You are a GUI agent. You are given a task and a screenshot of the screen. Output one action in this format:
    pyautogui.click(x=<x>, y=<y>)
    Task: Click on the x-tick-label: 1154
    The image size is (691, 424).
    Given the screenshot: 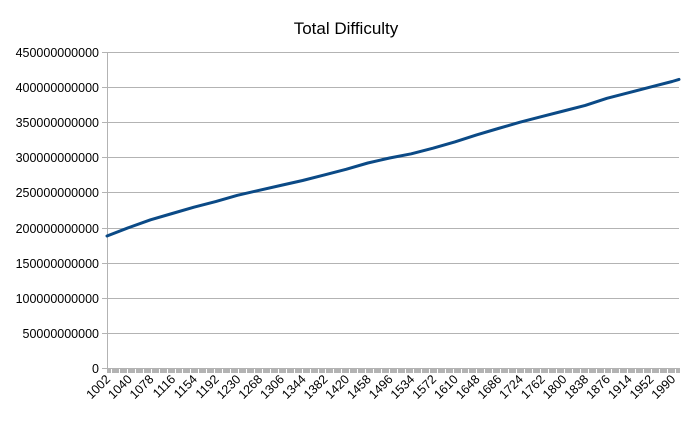 What is the action you would take?
    pyautogui.click(x=185, y=386)
    